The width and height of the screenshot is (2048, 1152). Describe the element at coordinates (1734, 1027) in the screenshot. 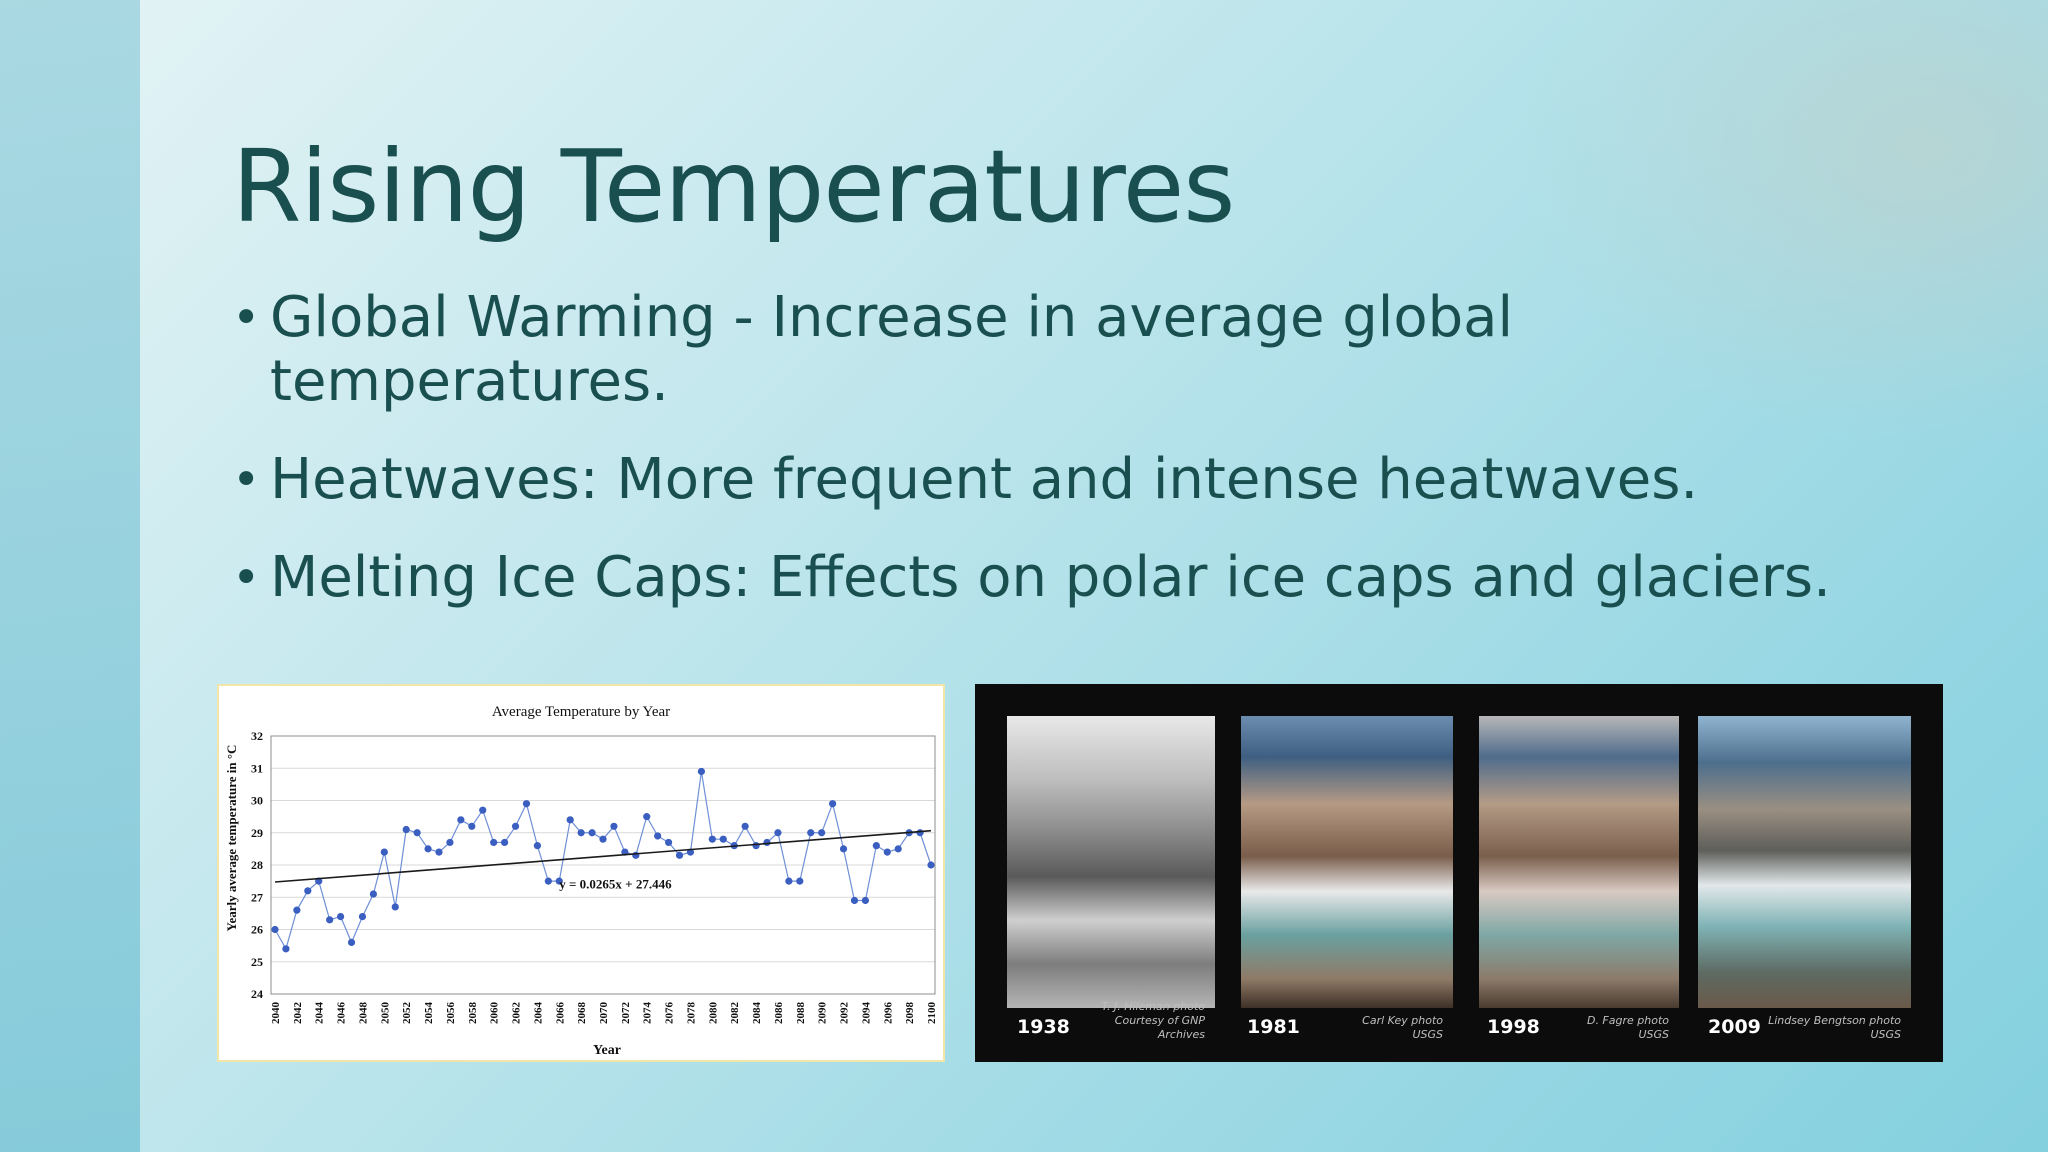

I see `photo-year-label: 2009` at that location.